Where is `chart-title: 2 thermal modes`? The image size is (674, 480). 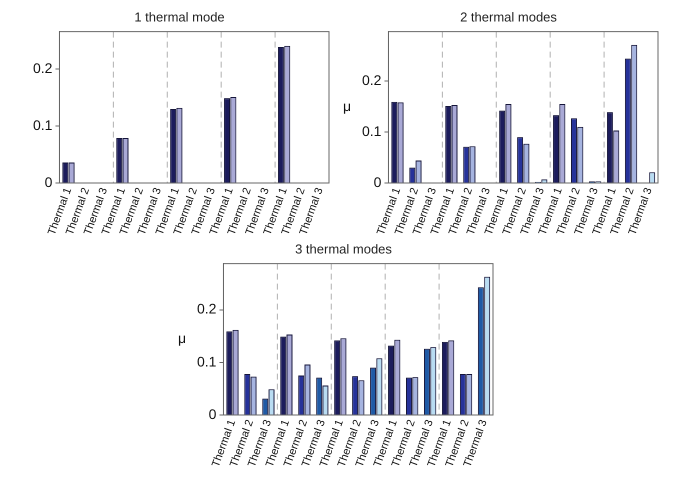 chart-title: 2 thermal modes is located at coordinates (509, 16).